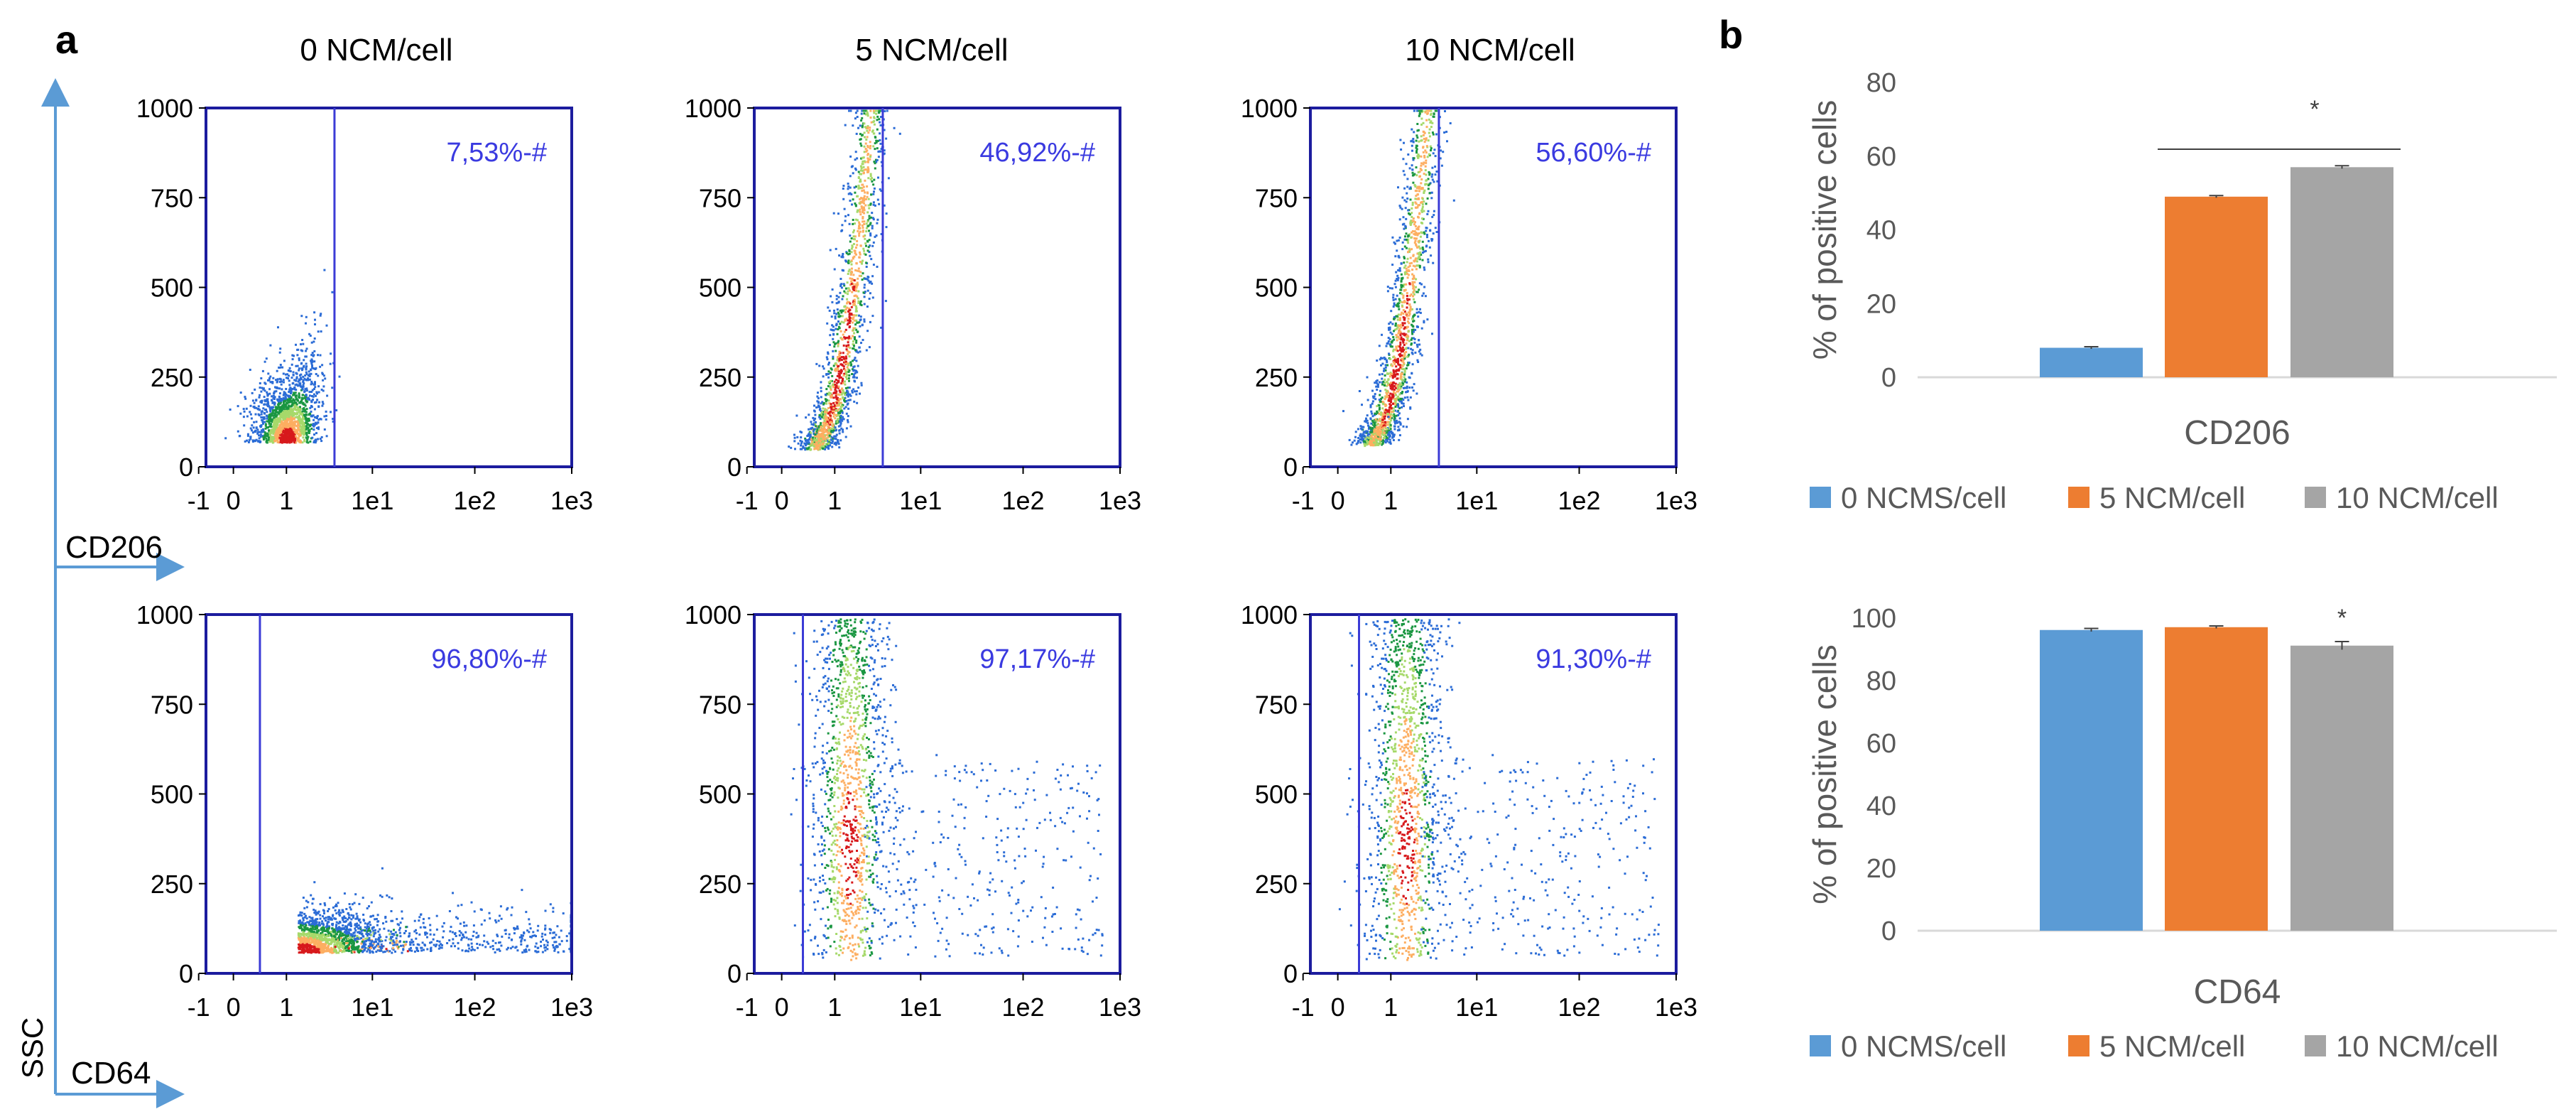 The width and height of the screenshot is (2576, 1119). What do you see at coordinates (1398, 278) in the screenshot?
I see `flow-cd206-10-events` at bounding box center [1398, 278].